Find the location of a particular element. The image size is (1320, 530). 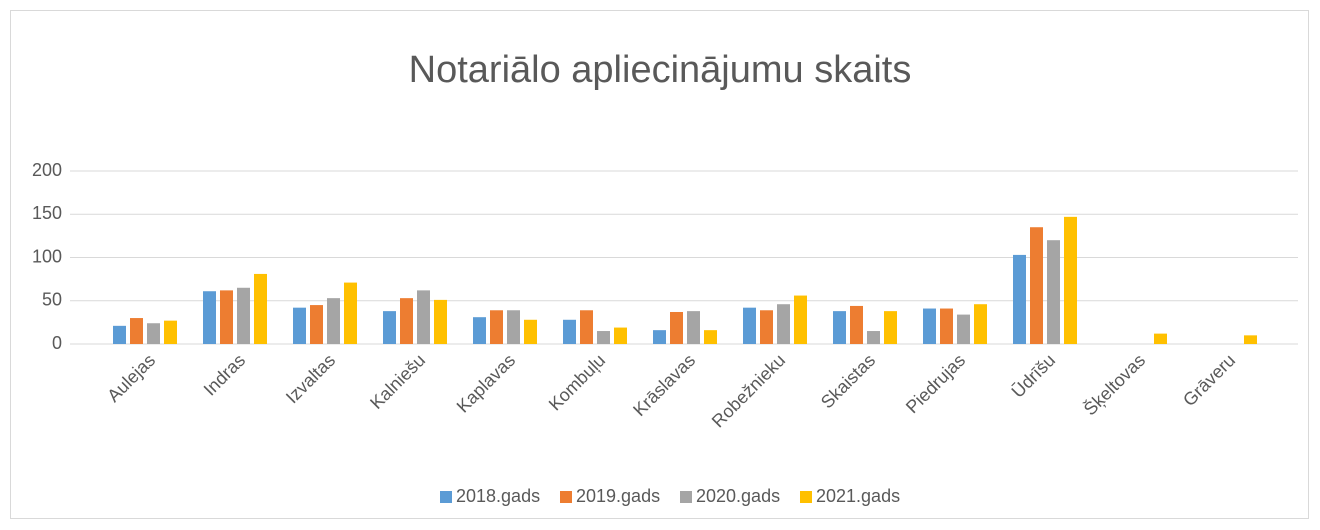

y-tick-label: 100 is located at coordinates (47, 256).